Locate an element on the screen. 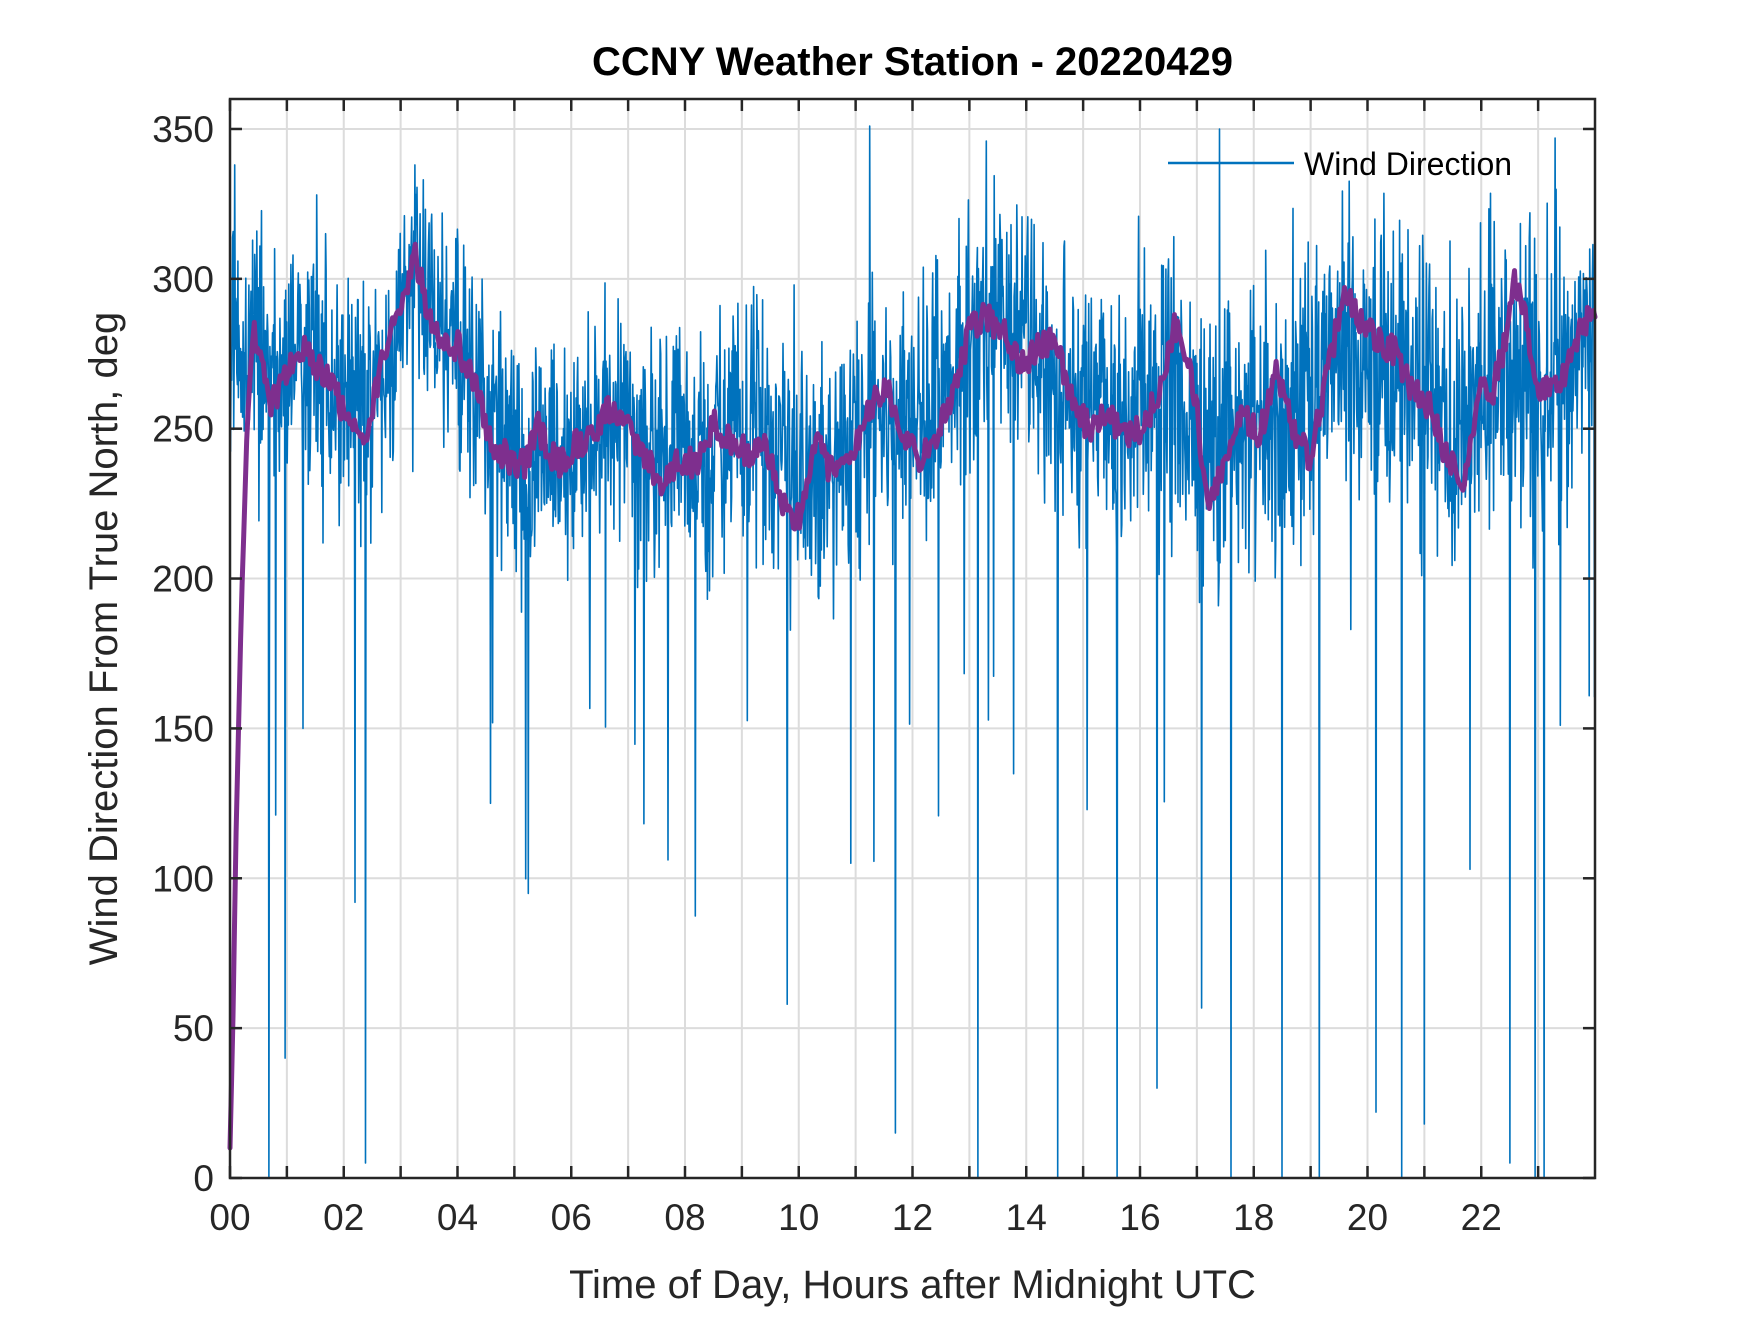 This screenshot has height=1318, width=1750. x-tick-label: 00 is located at coordinates (229, 1217).